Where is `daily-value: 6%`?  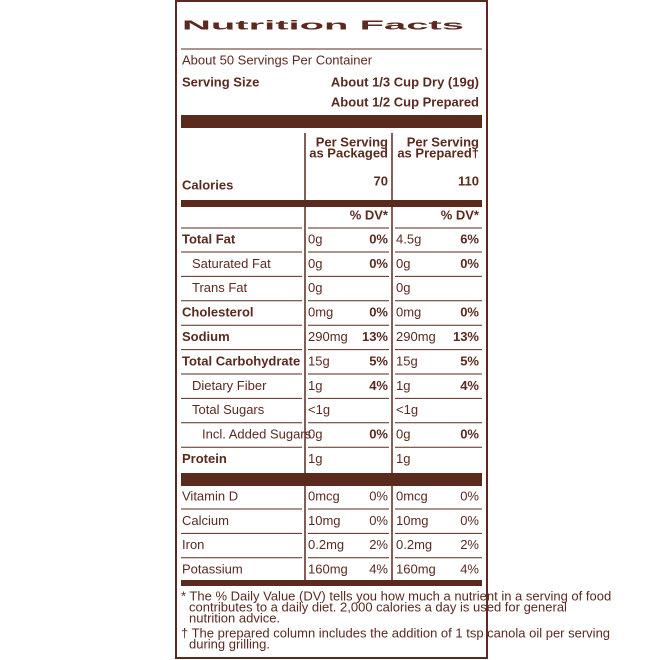
daily-value: 6% is located at coordinates (469, 238).